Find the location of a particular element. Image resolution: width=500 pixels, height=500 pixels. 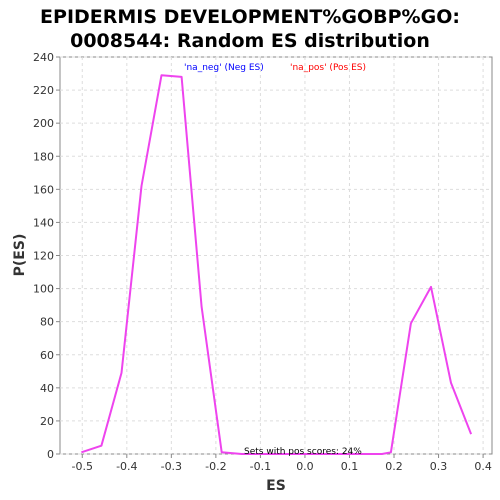

chart-title-line2: 0008544: Random ES distribution is located at coordinates (250, 41).